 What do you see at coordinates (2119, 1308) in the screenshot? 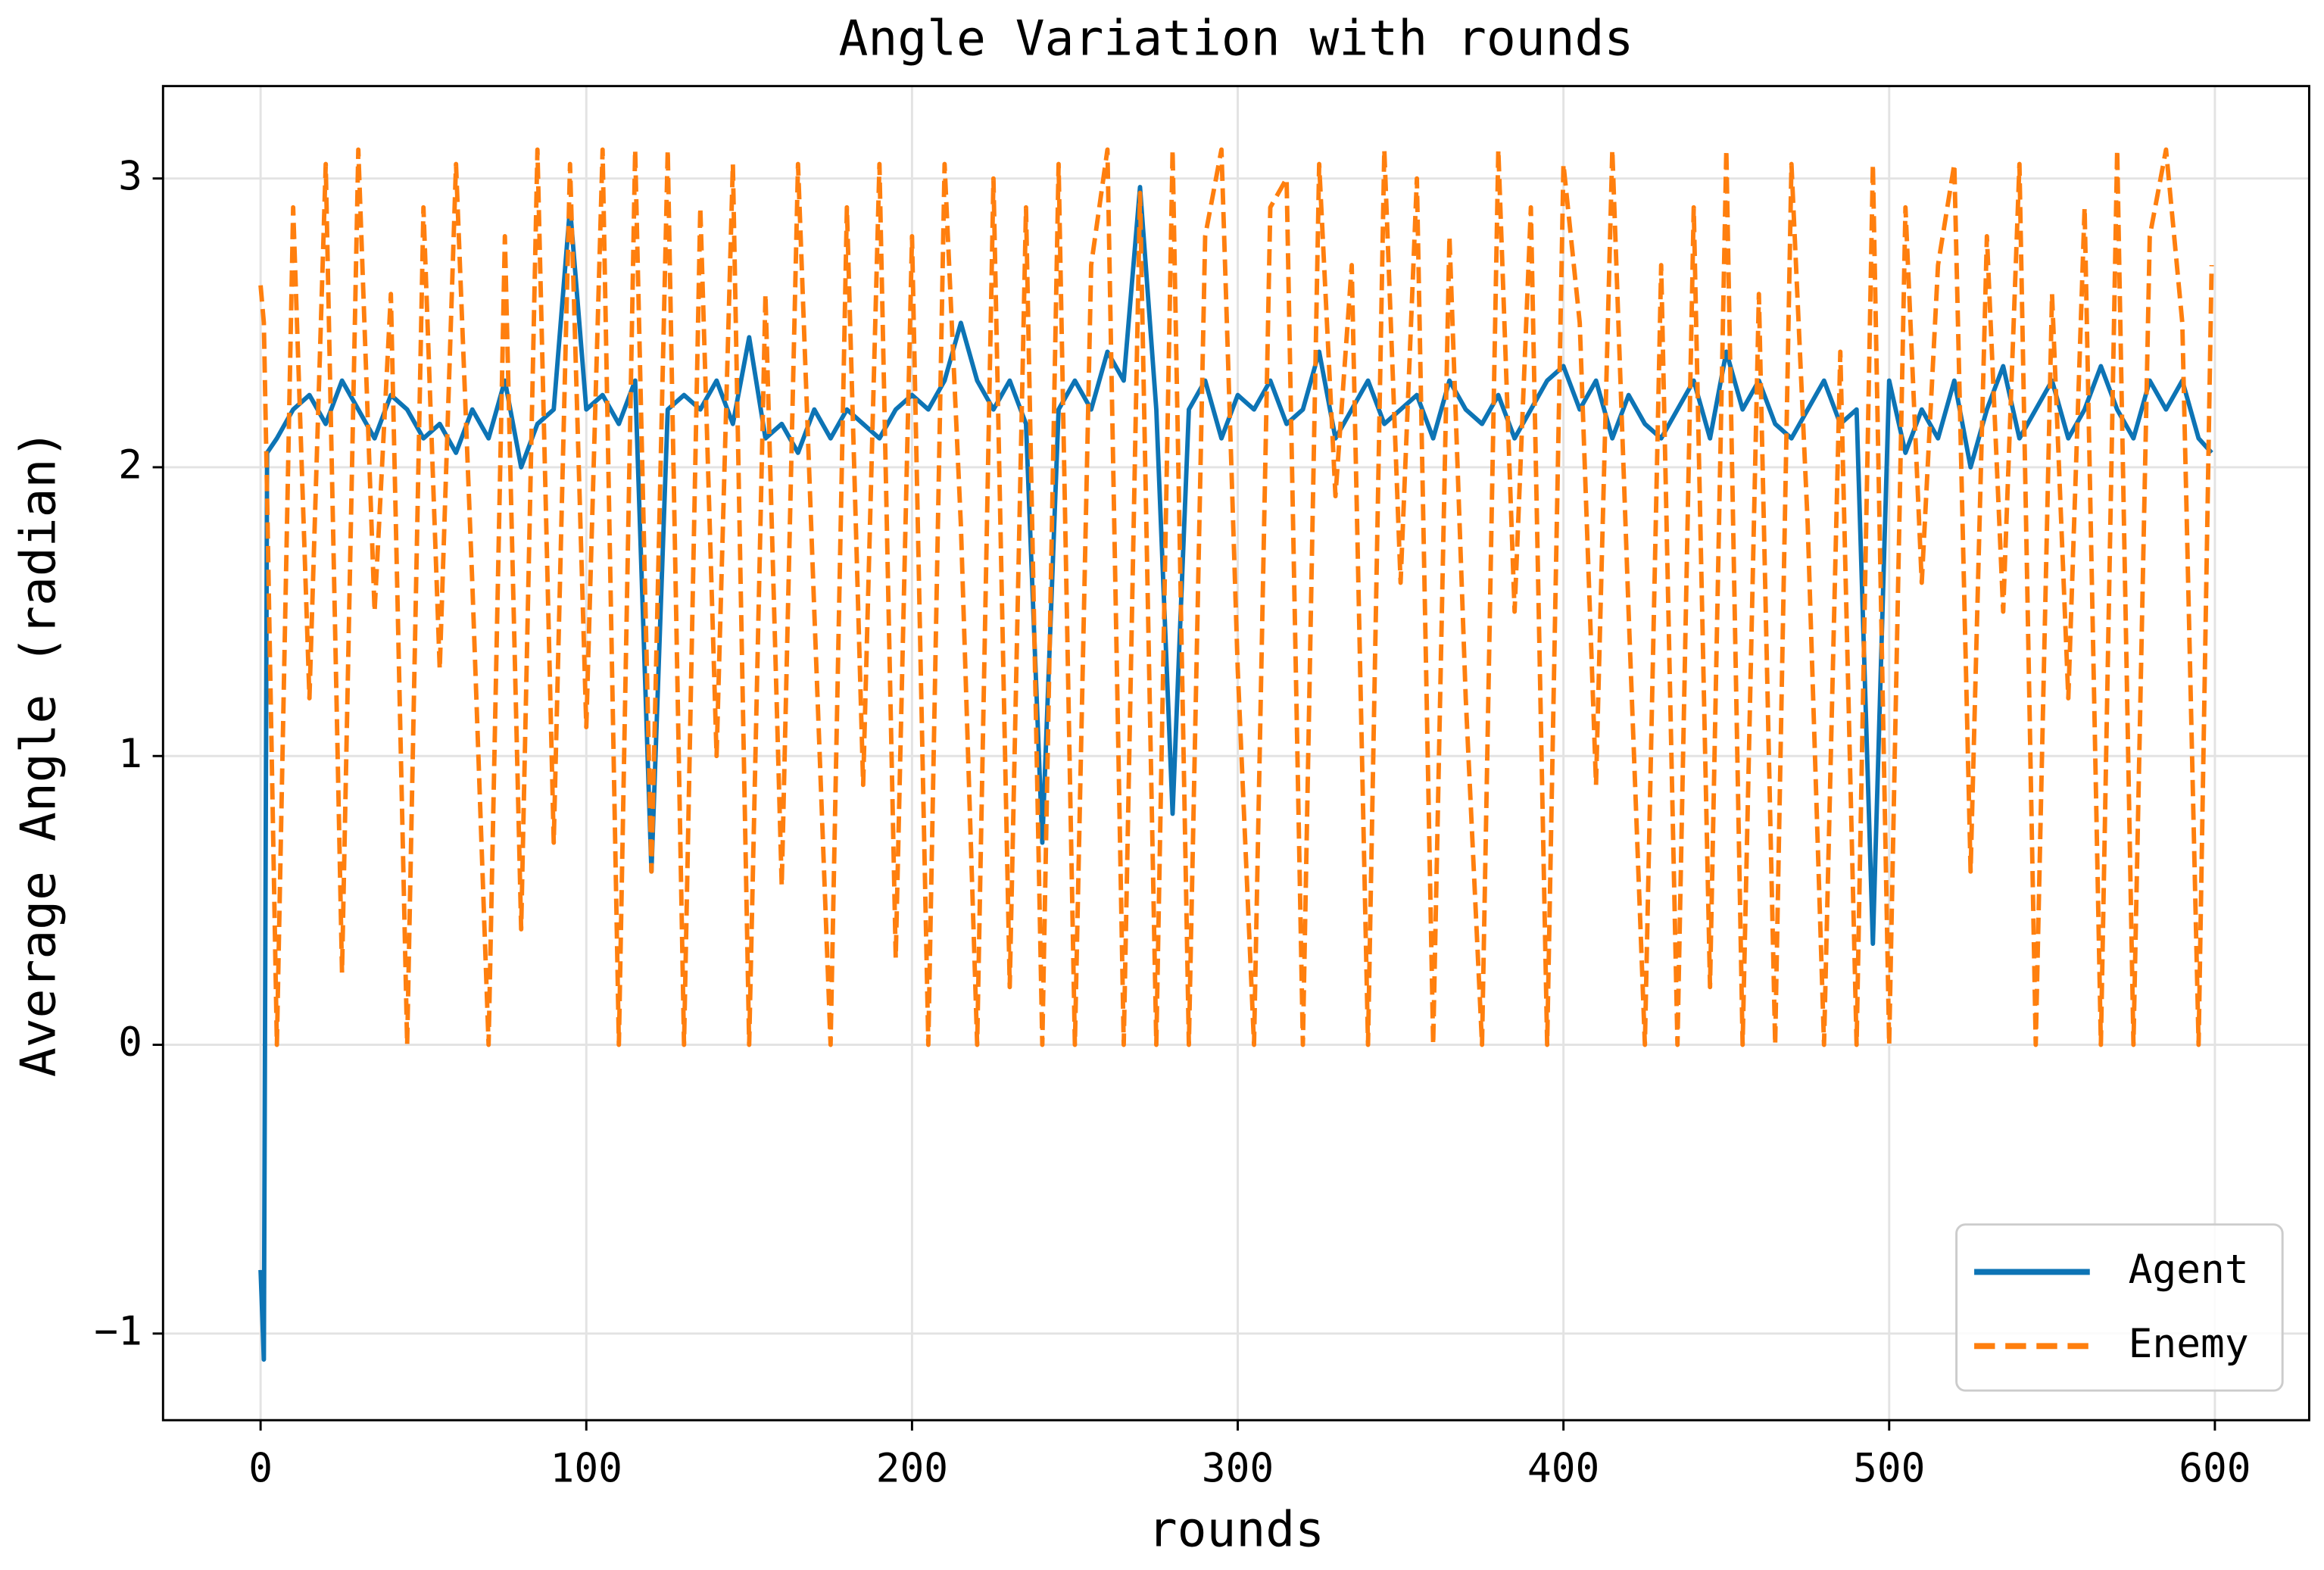
I see `legend: Agent Enemy` at bounding box center [2119, 1308].